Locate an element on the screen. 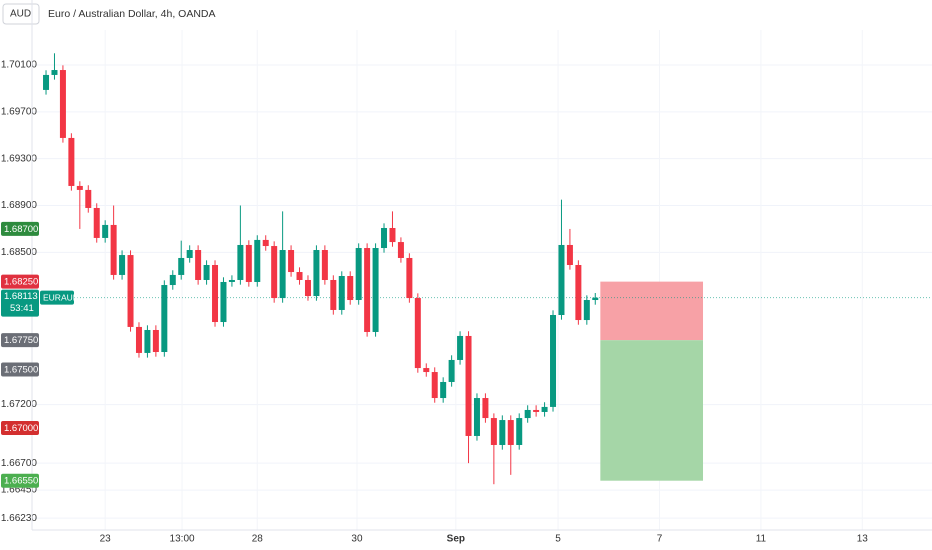 This screenshot has width=932, height=550. current-price-label: 1.68113 is located at coordinates (21, 296).